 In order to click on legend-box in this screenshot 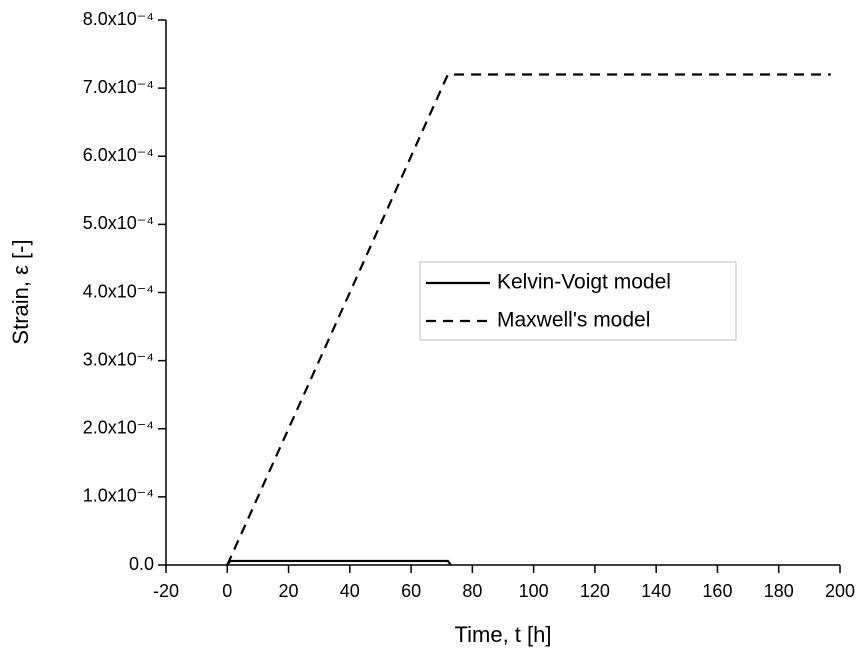, I will do `click(578, 301)`.